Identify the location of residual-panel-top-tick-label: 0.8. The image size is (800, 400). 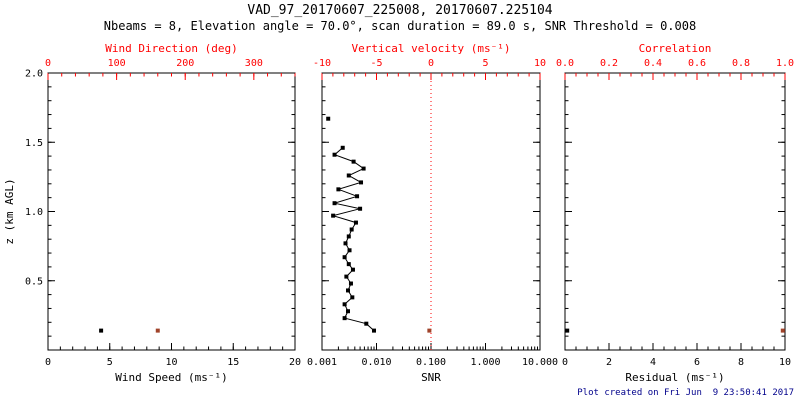
(741, 63).